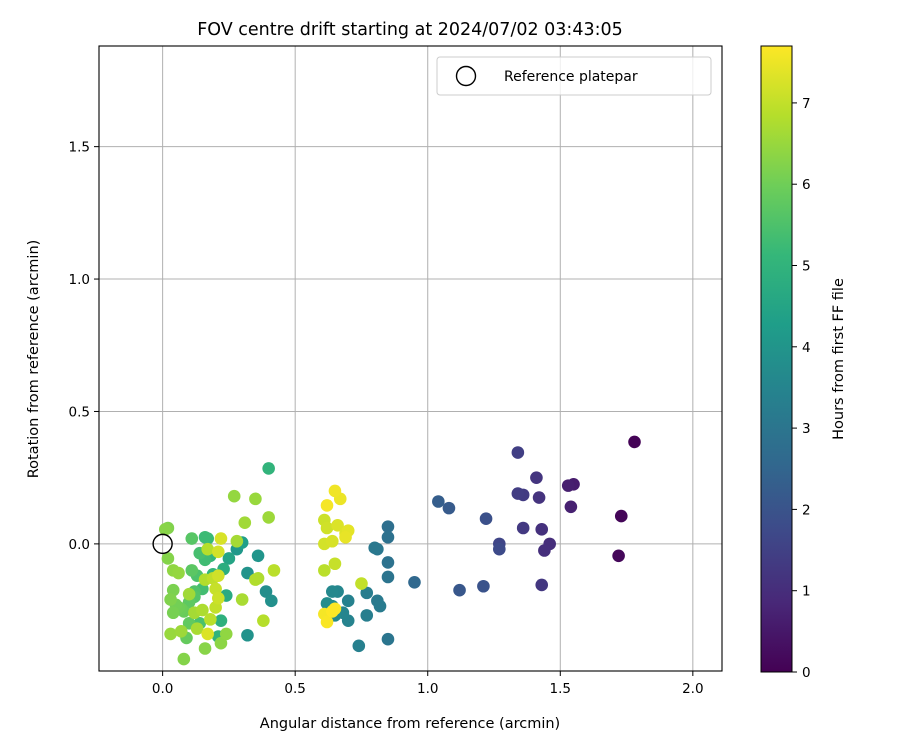 This screenshot has height=750, width=900. Describe the element at coordinates (839, 359) in the screenshot. I see `colorbar-label: Hours from first FF file` at that location.